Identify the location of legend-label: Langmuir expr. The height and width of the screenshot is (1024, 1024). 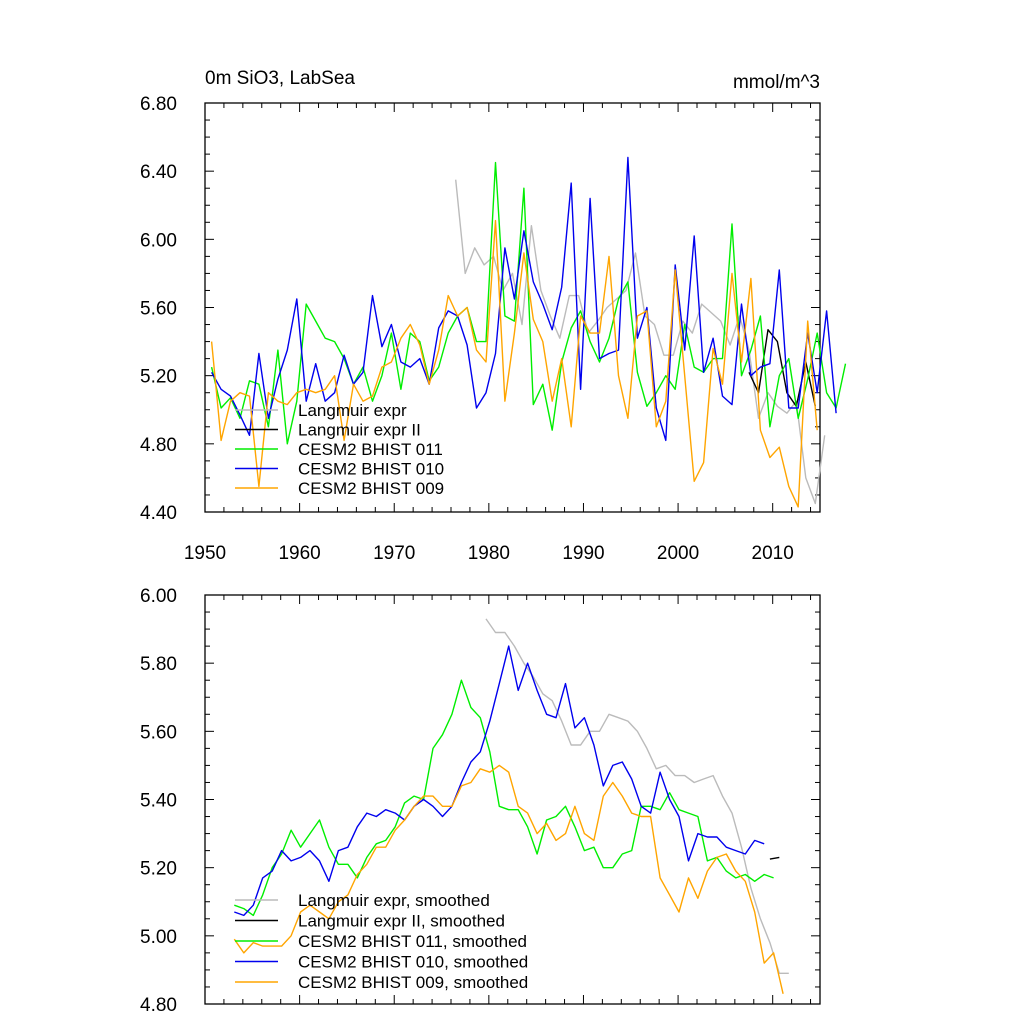
(352, 410).